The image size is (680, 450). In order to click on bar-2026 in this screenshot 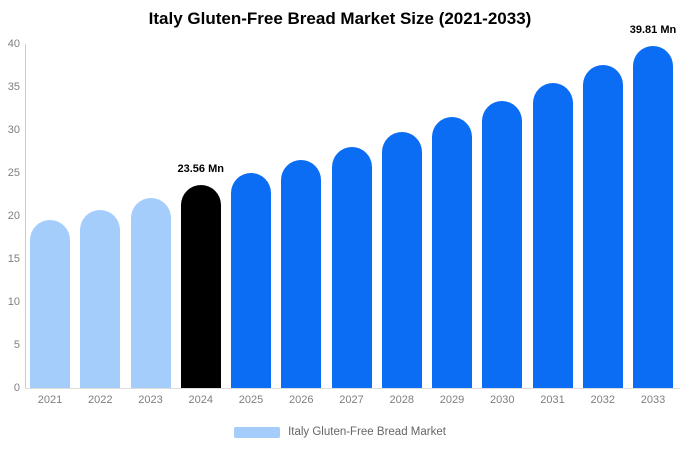, I will do `click(301, 274)`.